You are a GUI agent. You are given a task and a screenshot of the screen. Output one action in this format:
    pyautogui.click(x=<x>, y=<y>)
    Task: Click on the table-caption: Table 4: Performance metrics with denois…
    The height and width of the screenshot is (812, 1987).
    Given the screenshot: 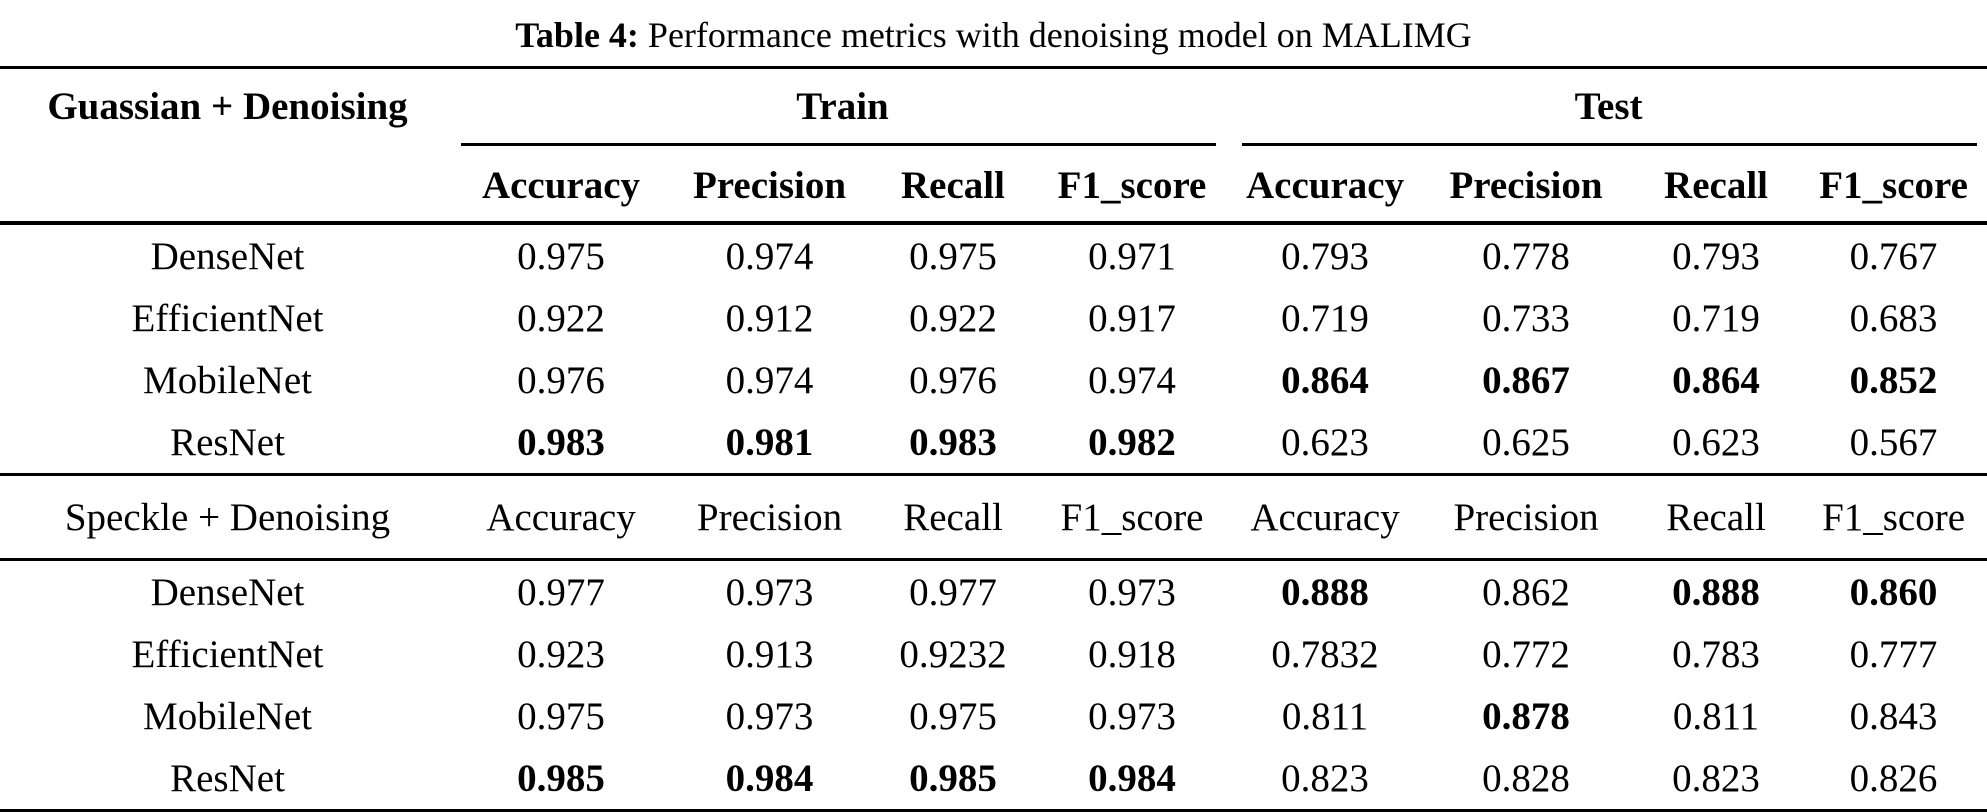 What is the action you would take?
    pyautogui.click(x=993, y=33)
    